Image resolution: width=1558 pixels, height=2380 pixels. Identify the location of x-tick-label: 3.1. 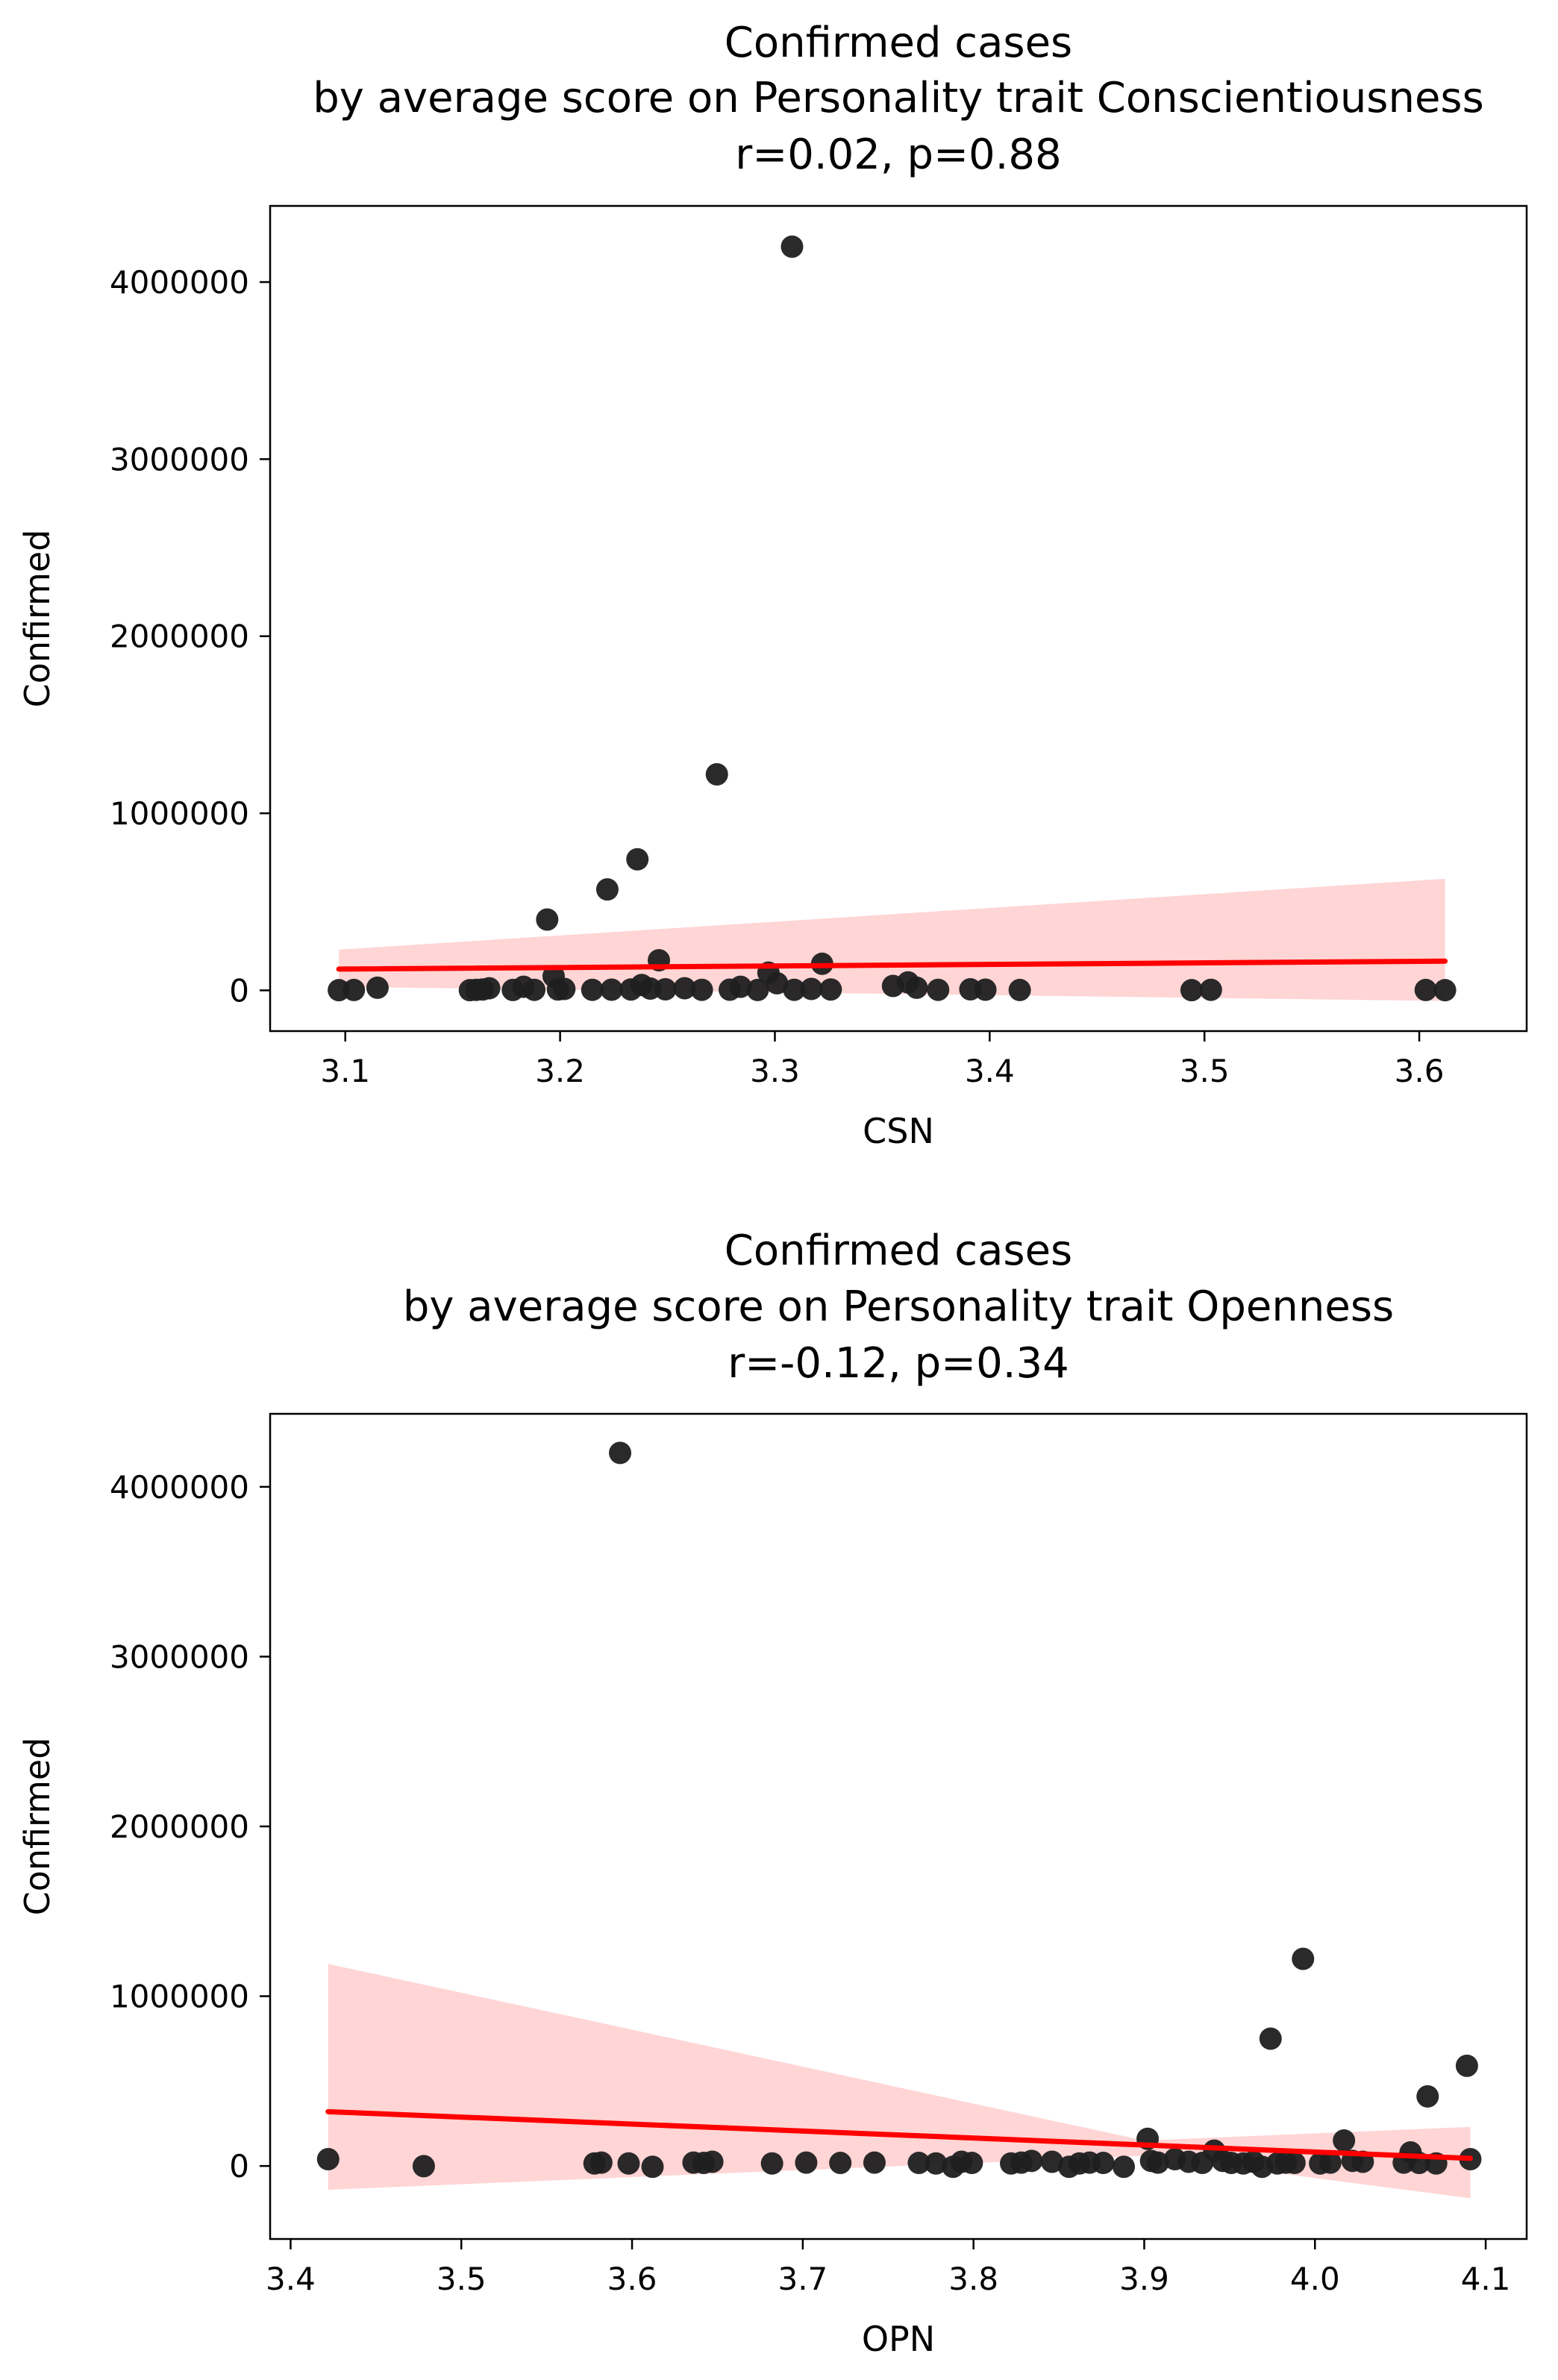
(345, 1071).